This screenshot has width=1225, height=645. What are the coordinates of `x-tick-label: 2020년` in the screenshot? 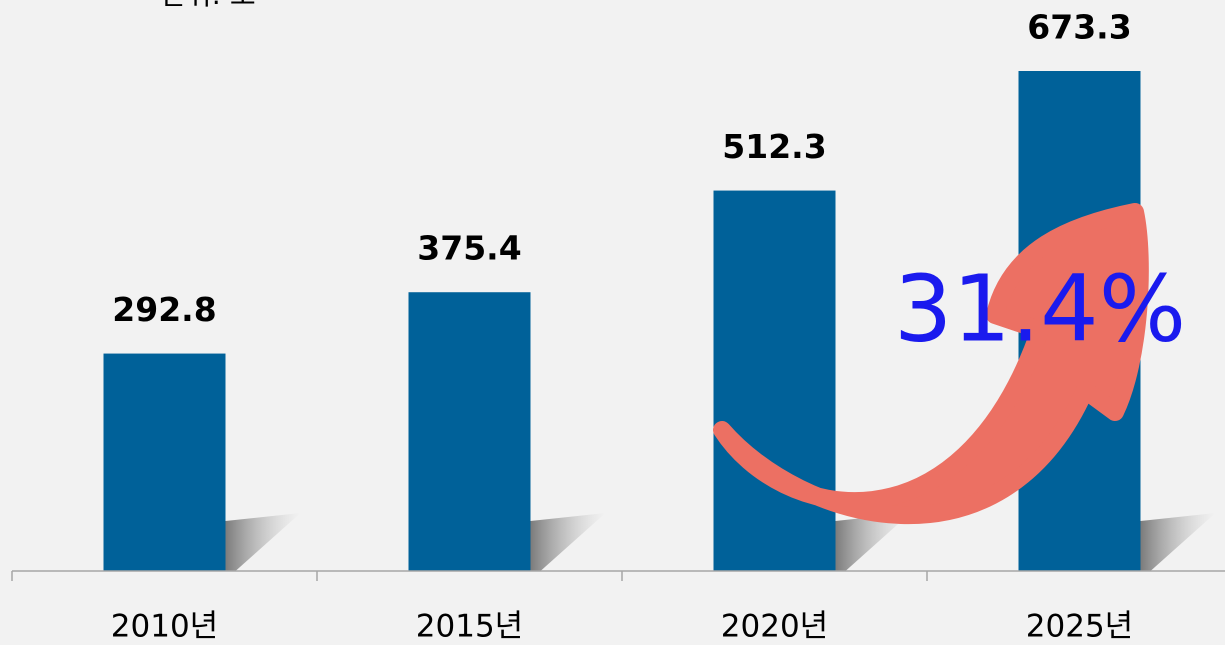 It's located at (774, 627).